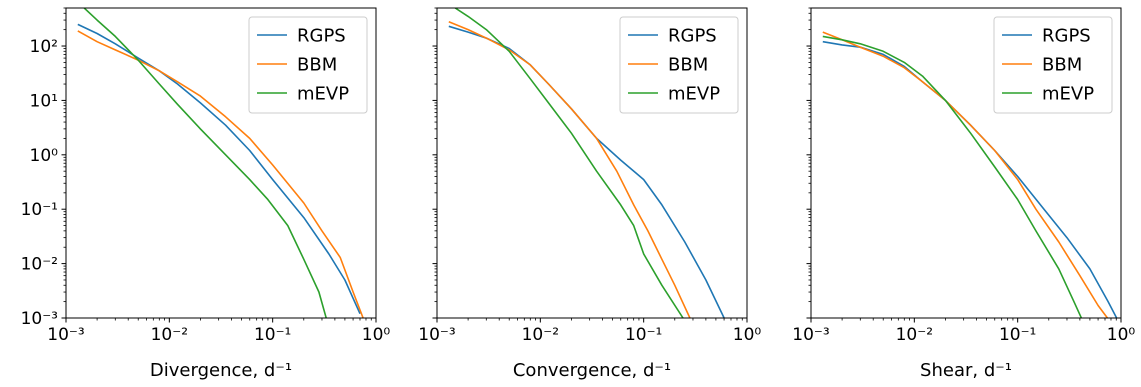 The image size is (1141, 387). What do you see at coordinates (39, 210) in the screenshot?
I see `y-tick-label: 10⁻¹` at bounding box center [39, 210].